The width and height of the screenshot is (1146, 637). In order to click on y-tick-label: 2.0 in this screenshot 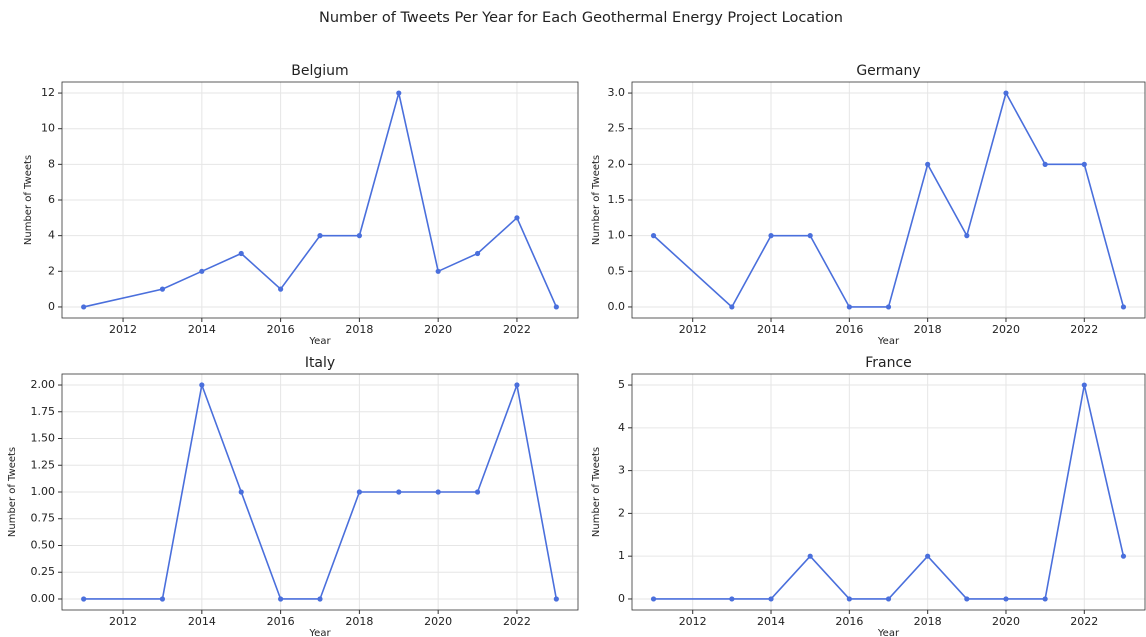, I will do `click(617, 163)`.